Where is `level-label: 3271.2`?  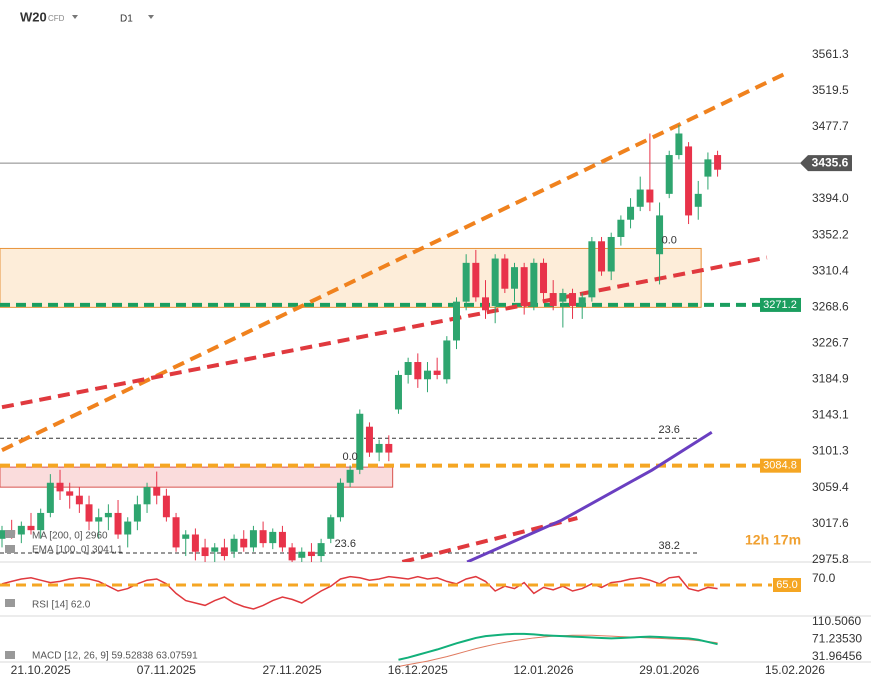
level-label: 3271.2 is located at coordinates (780, 305).